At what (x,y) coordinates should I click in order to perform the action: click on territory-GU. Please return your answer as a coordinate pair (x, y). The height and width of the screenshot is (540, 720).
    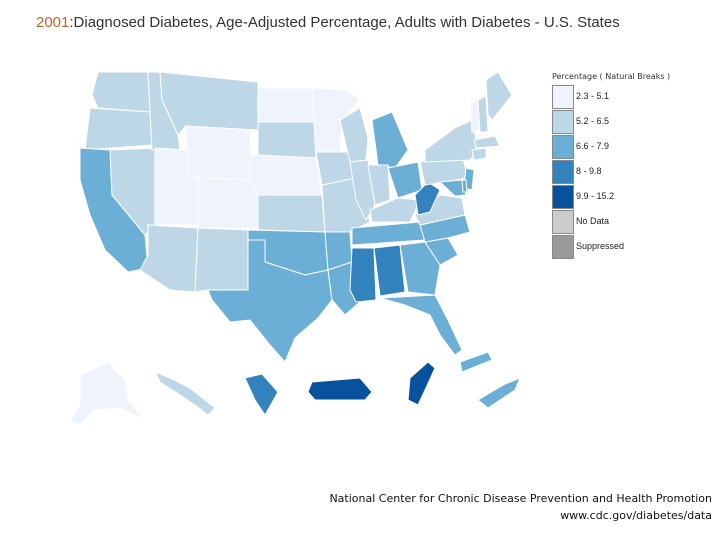
    Looking at the image, I should click on (261, 394).